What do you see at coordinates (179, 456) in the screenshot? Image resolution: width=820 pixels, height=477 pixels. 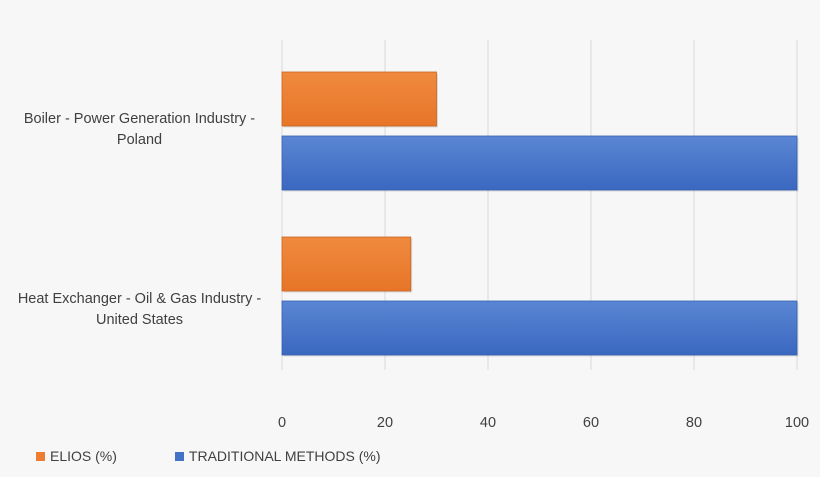 I see `legend-swatch-traditional` at bounding box center [179, 456].